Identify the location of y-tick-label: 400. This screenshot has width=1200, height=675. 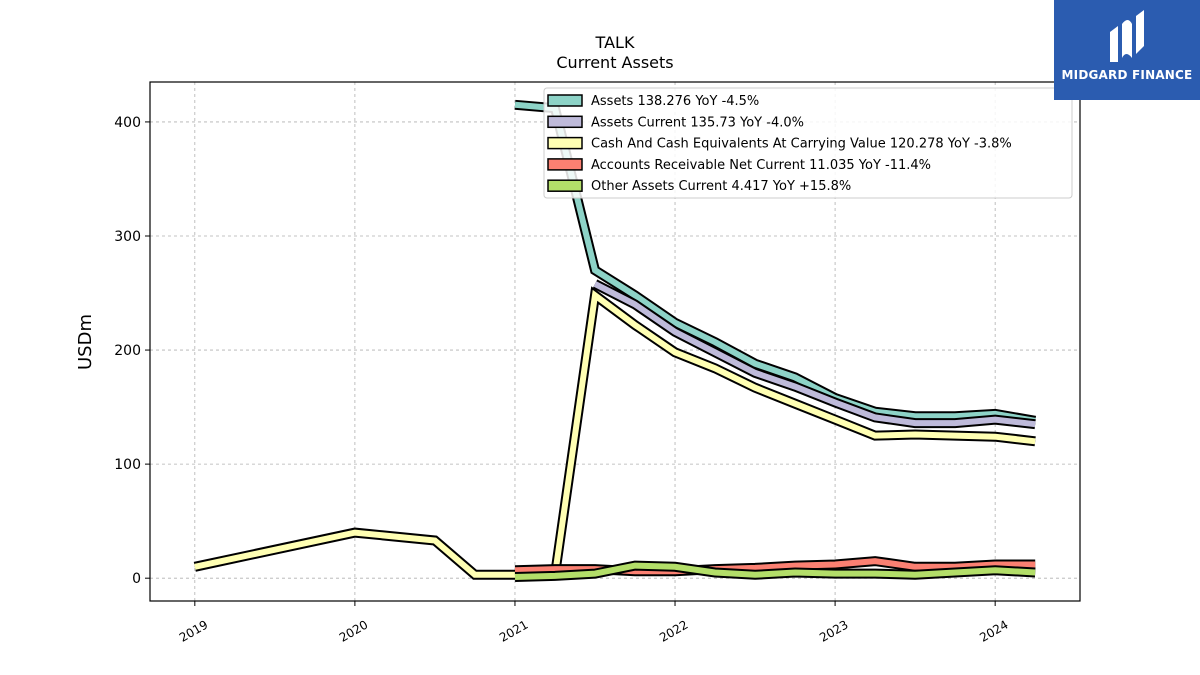
(127, 123).